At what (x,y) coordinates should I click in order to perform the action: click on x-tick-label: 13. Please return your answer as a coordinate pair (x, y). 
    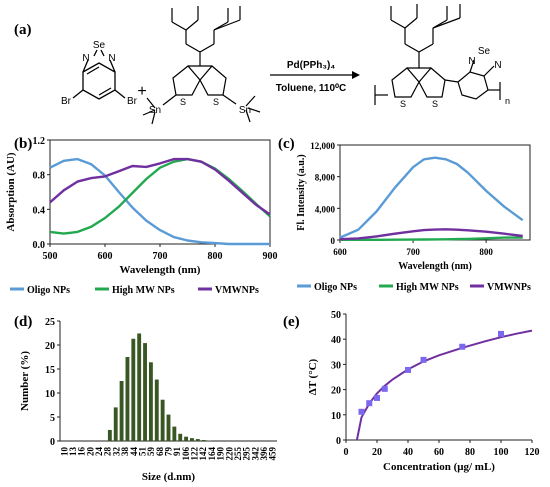
    Looking at the image, I should click on (73, 452).